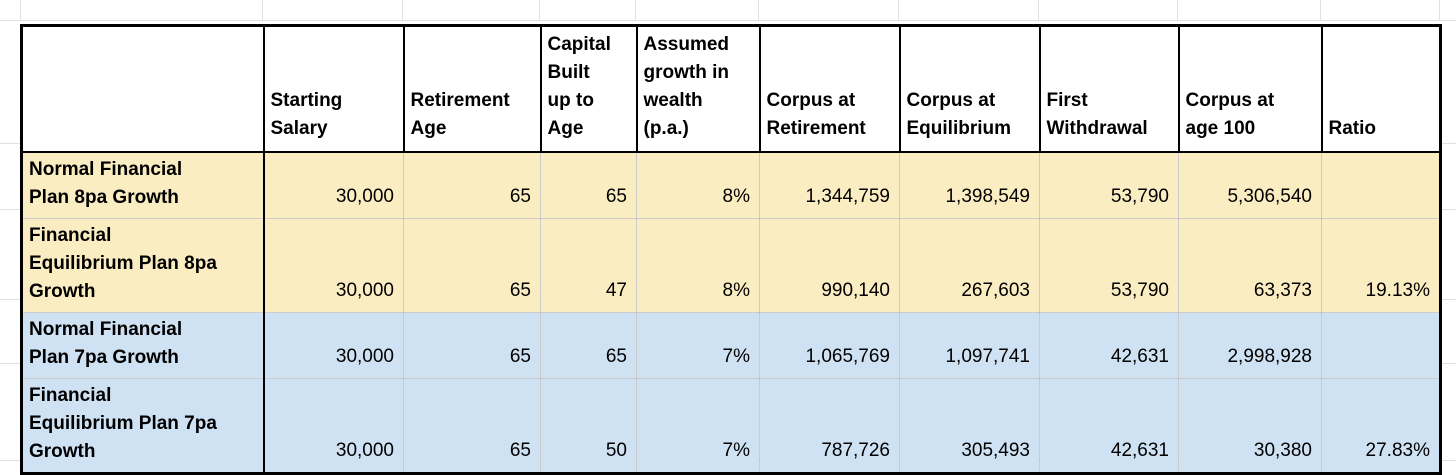 This screenshot has width=1456, height=475. I want to click on cell-corpus-at-equilibrium: 1,398,549, so click(969, 185).